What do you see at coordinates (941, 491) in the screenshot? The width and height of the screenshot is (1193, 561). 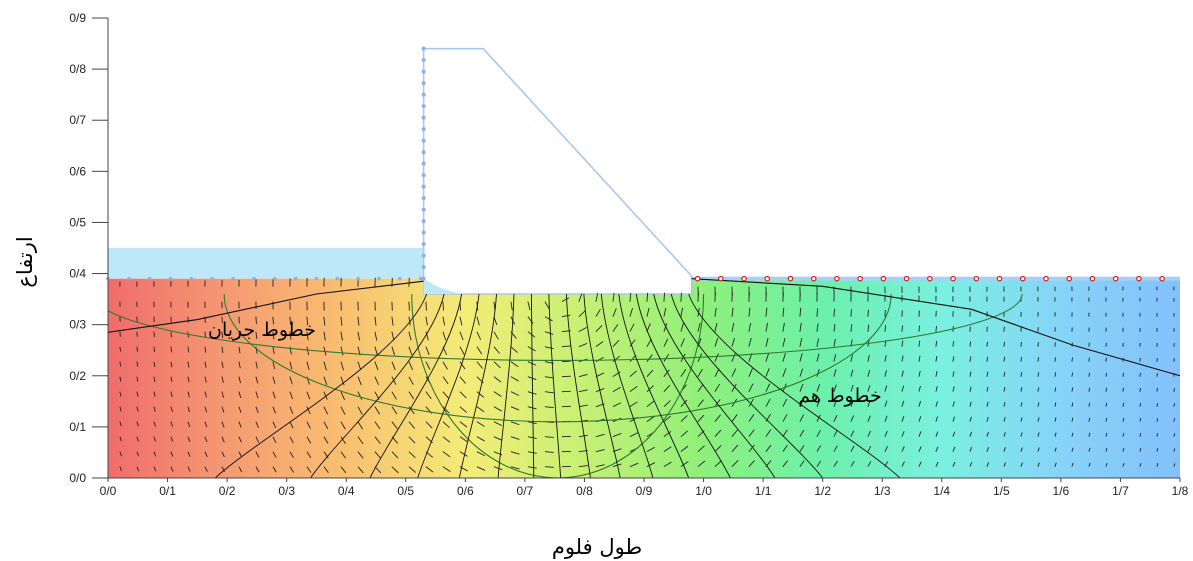 I see `x-tick-label: 1/4` at bounding box center [941, 491].